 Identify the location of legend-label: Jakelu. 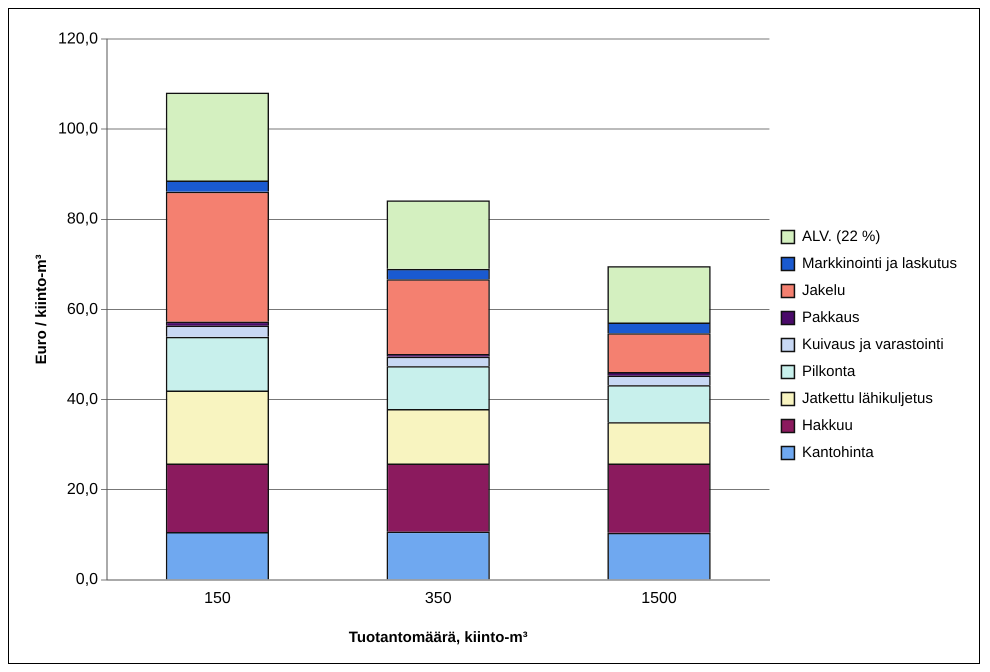
(824, 291).